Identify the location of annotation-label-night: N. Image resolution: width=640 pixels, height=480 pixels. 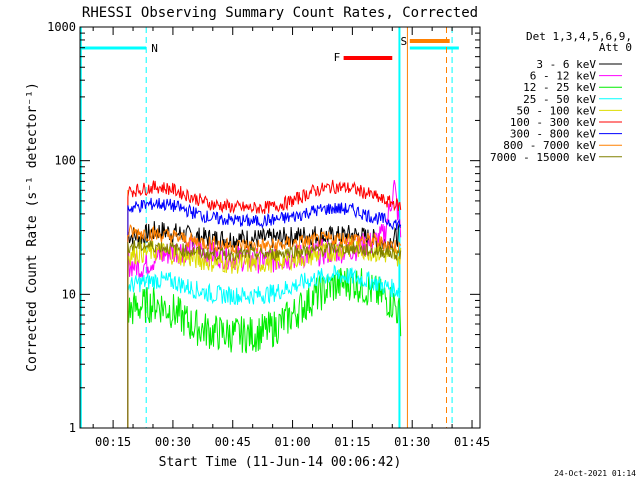
(154, 48).